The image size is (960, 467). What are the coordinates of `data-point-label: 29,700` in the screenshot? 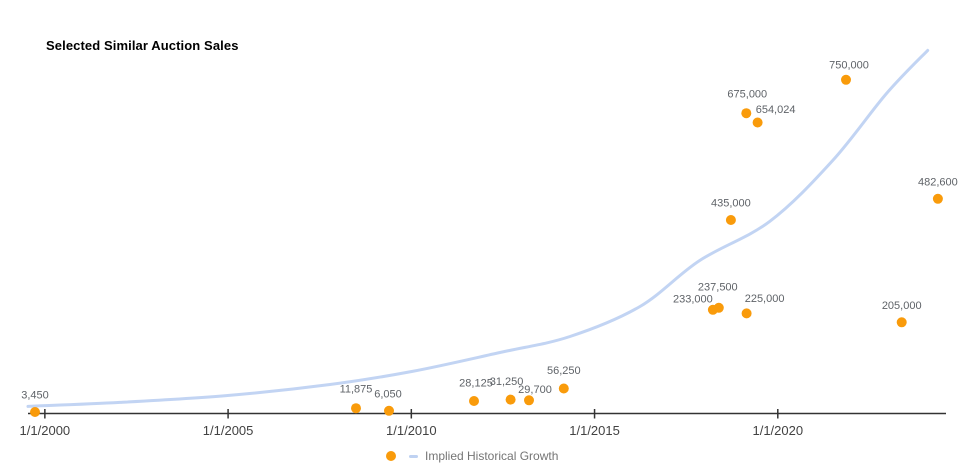 It's located at (535, 390).